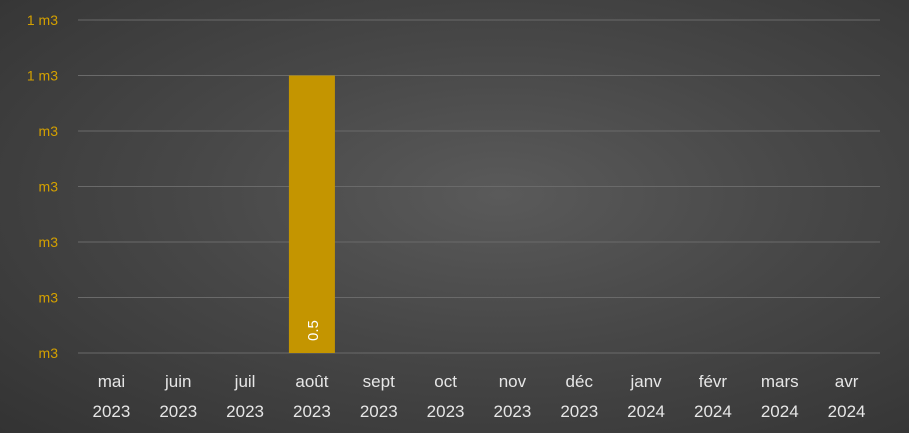 Image resolution: width=909 pixels, height=433 pixels. What do you see at coordinates (311, 214) in the screenshot?
I see `bar` at bounding box center [311, 214].